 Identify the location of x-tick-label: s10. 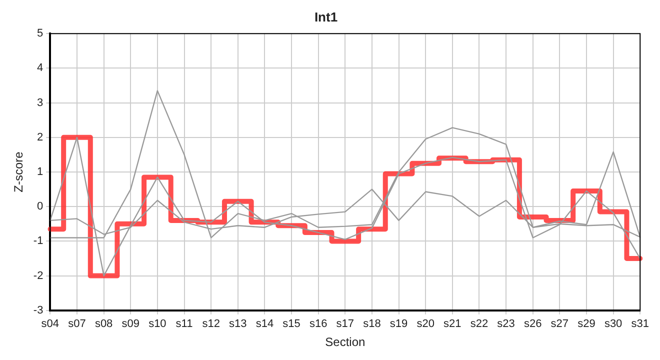
(157, 324).